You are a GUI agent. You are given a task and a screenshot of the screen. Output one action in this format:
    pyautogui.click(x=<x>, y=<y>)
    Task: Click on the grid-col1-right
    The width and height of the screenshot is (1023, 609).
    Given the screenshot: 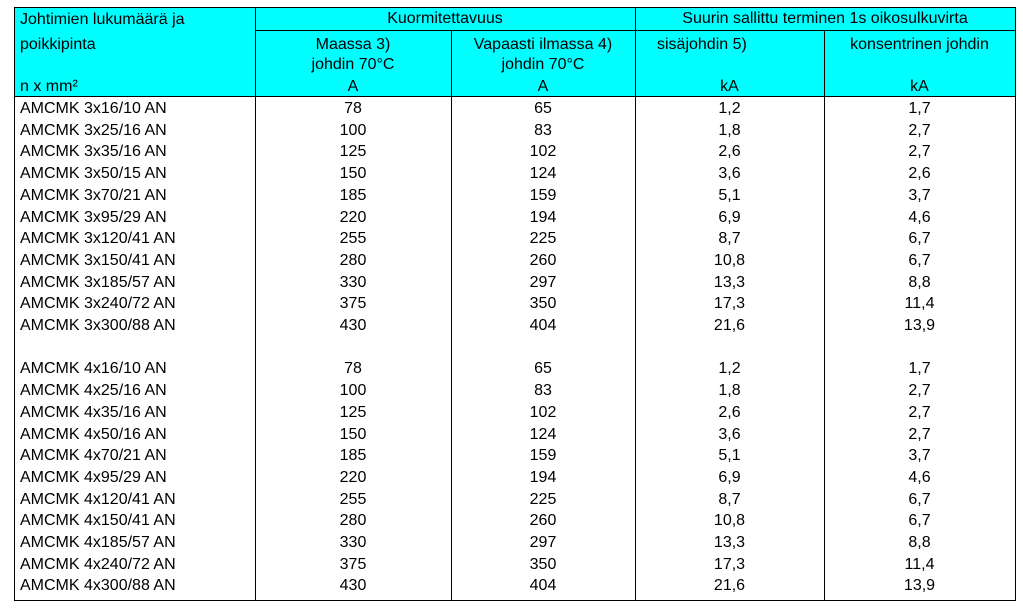 What is the action you would take?
    pyautogui.click(x=255, y=304)
    